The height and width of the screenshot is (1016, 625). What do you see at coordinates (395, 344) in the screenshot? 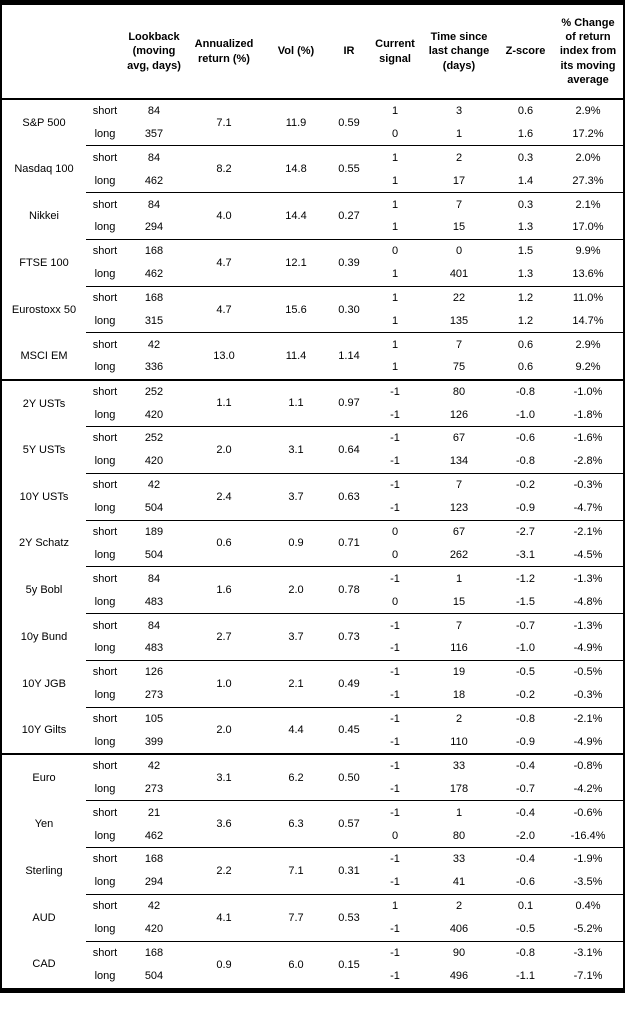
I see `signal-cell: 1` at bounding box center [395, 344].